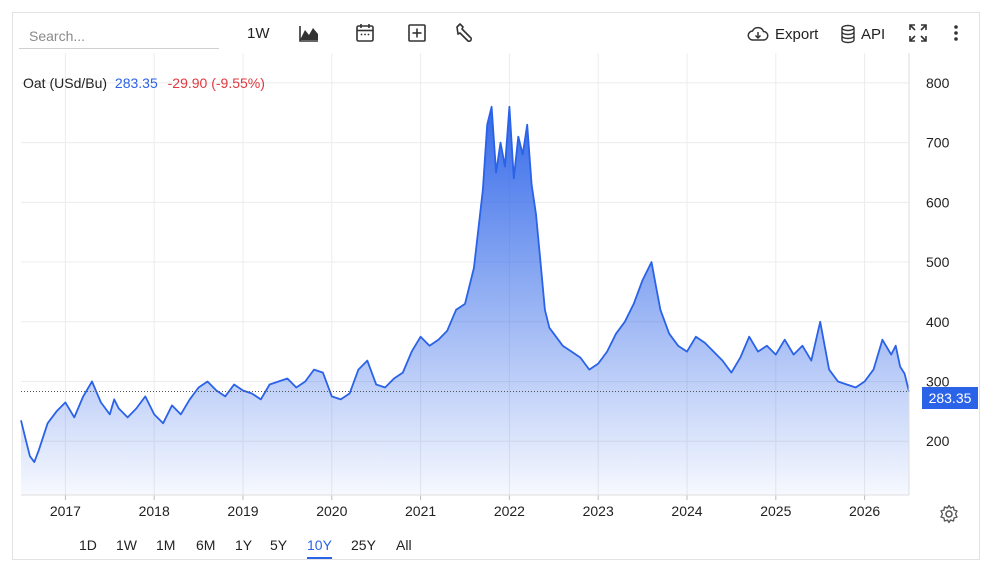 The height and width of the screenshot is (571, 991). I want to click on y-tick-label: 200, so click(938, 441).